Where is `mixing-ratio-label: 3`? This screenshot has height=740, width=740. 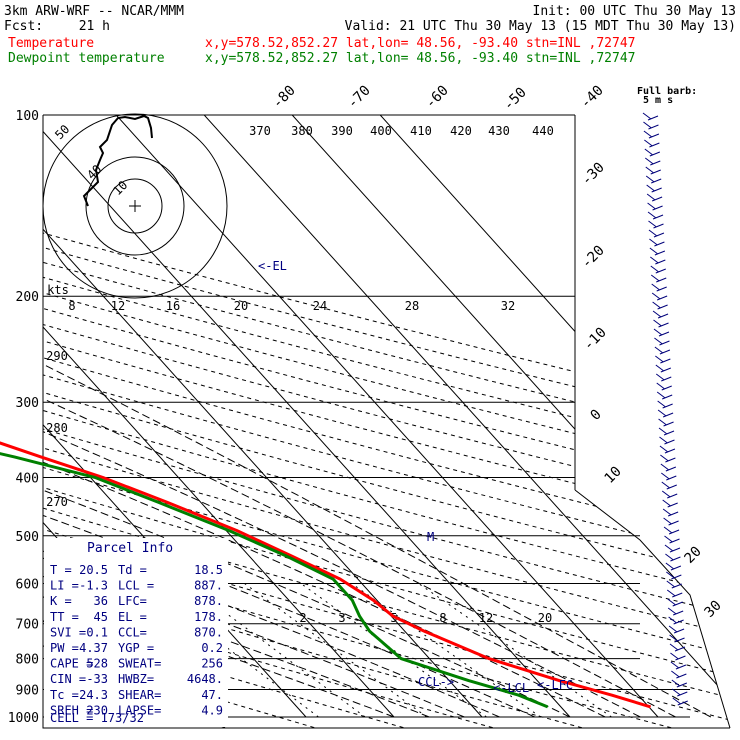 mixing-ratio-label: 3 is located at coordinates (341, 618).